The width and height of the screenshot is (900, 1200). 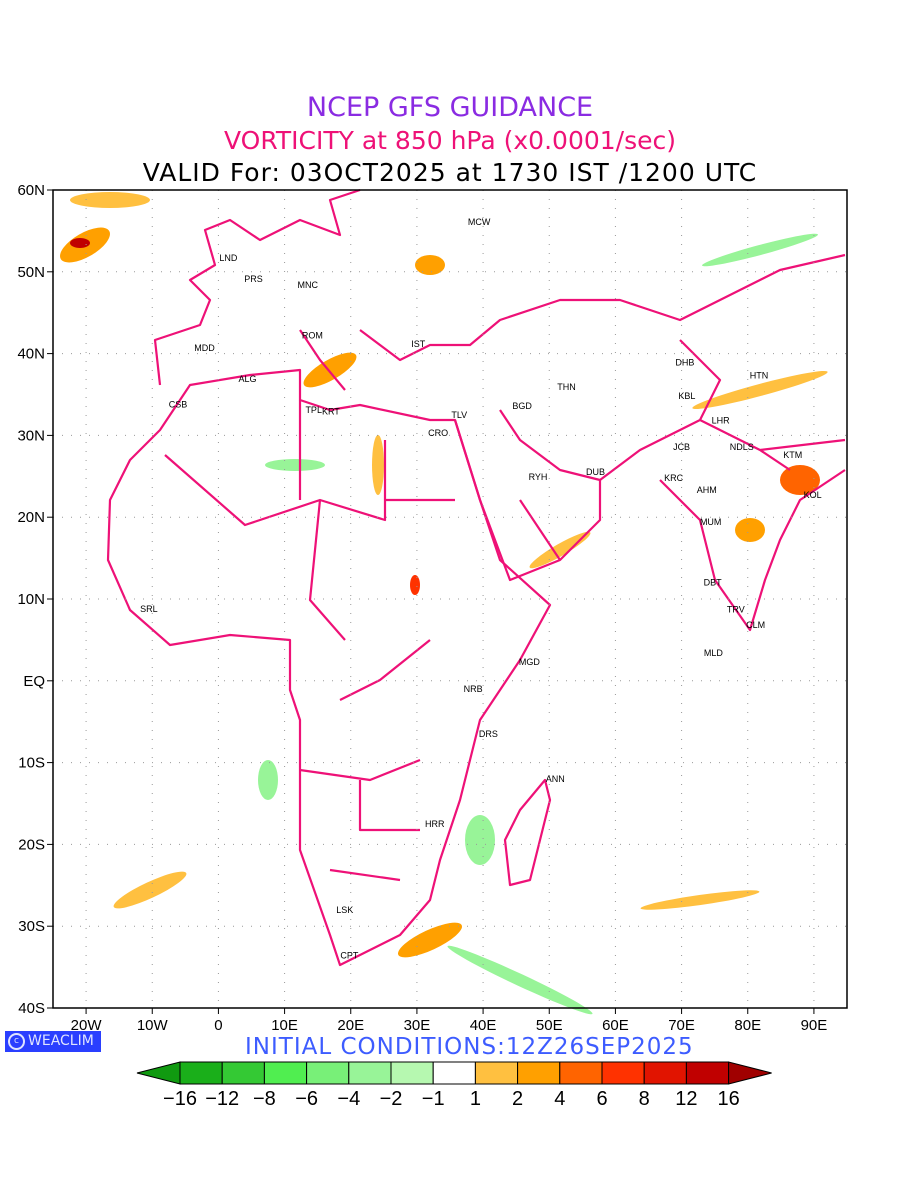 What do you see at coordinates (488, 734) in the screenshot?
I see `city-label-drs: DRS` at bounding box center [488, 734].